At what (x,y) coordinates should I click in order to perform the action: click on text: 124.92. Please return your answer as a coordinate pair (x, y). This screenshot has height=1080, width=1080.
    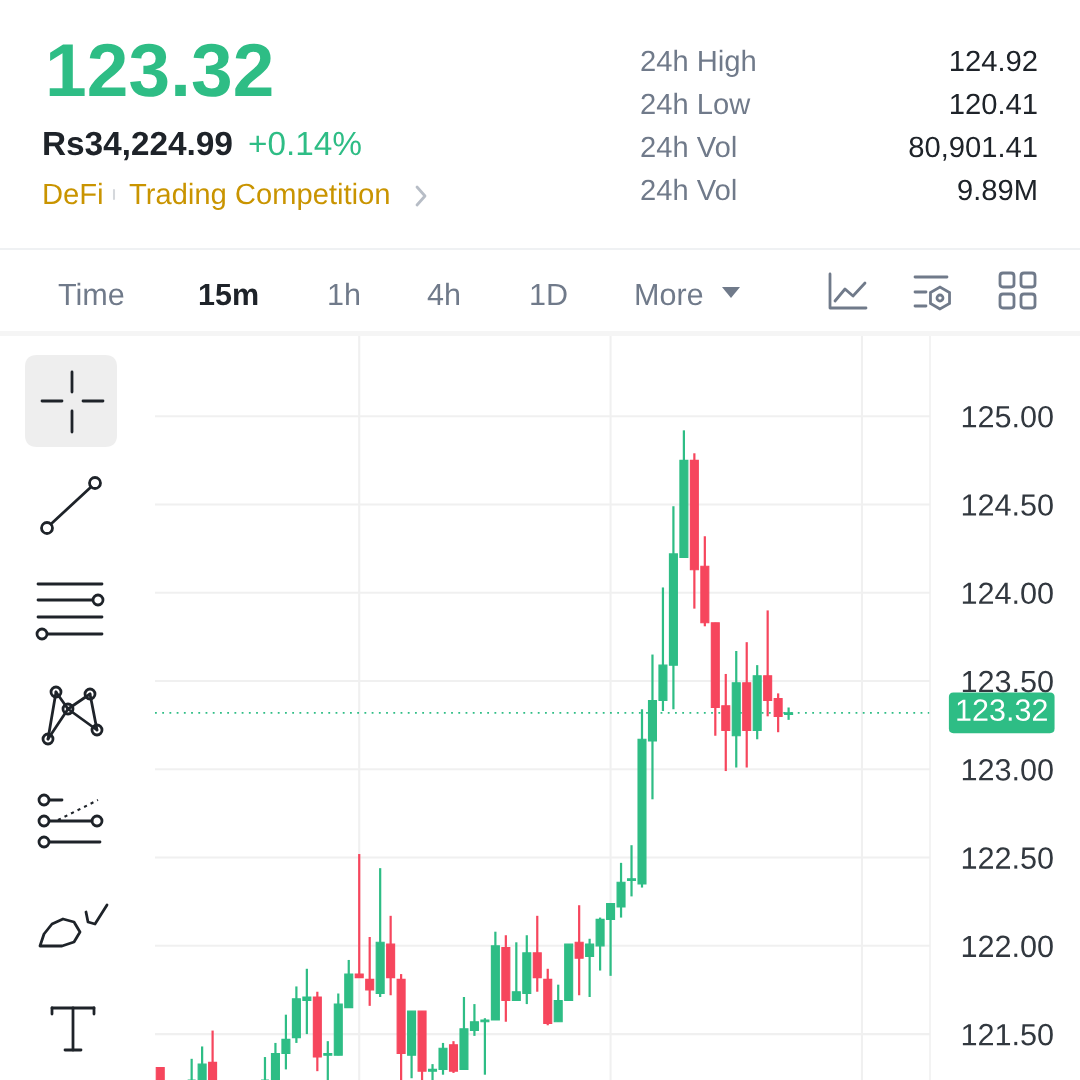
    Looking at the image, I should click on (994, 61).